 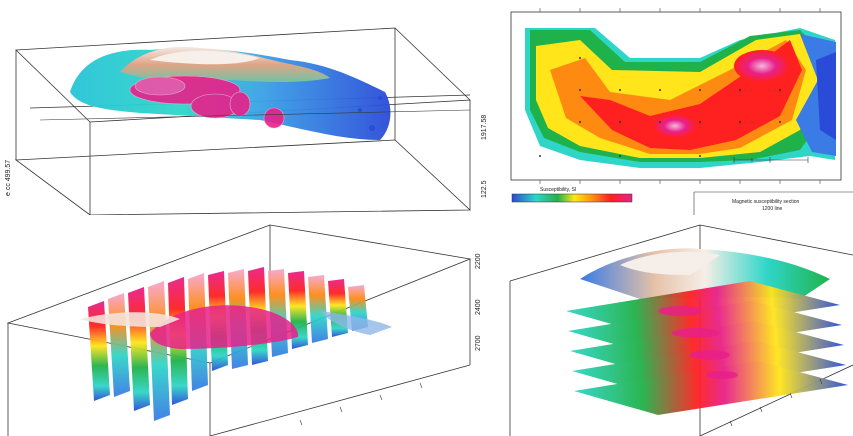 I want to click on axis-left-label: e cc 499.57, so click(x=8, y=178).